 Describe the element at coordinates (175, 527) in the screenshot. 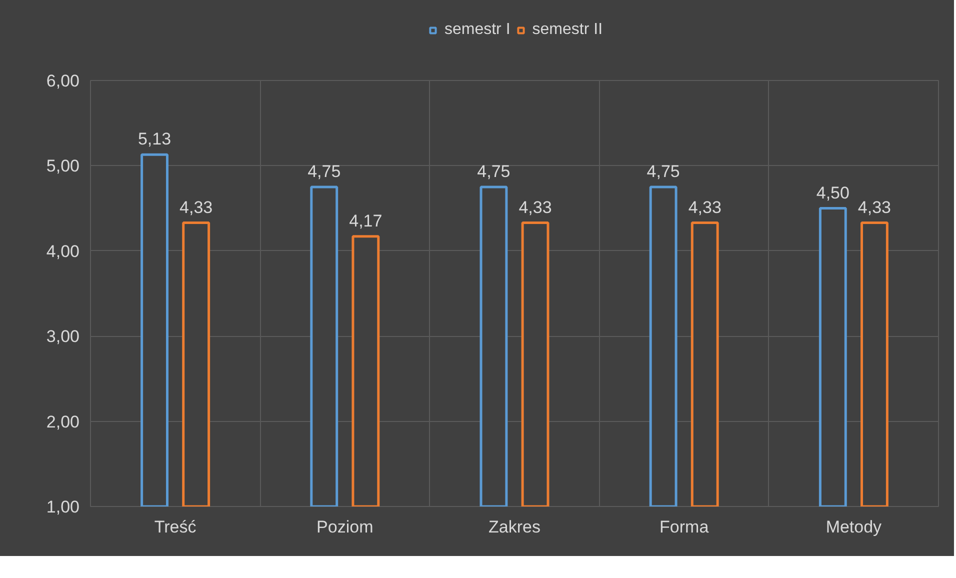

I see `x-tick-label: Treść` at that location.